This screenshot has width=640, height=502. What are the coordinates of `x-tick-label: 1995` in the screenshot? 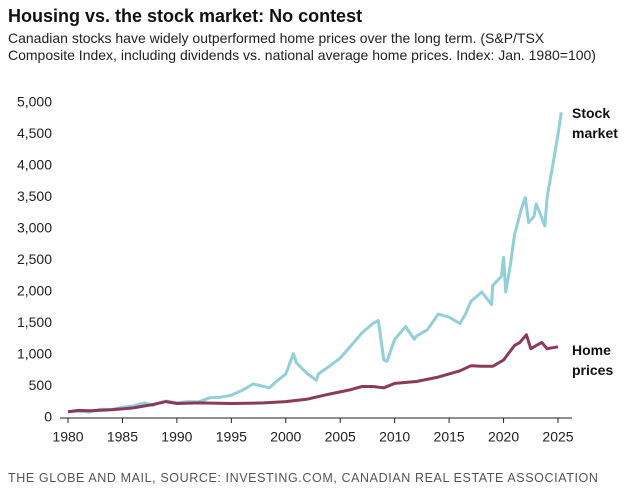 It's located at (231, 437).